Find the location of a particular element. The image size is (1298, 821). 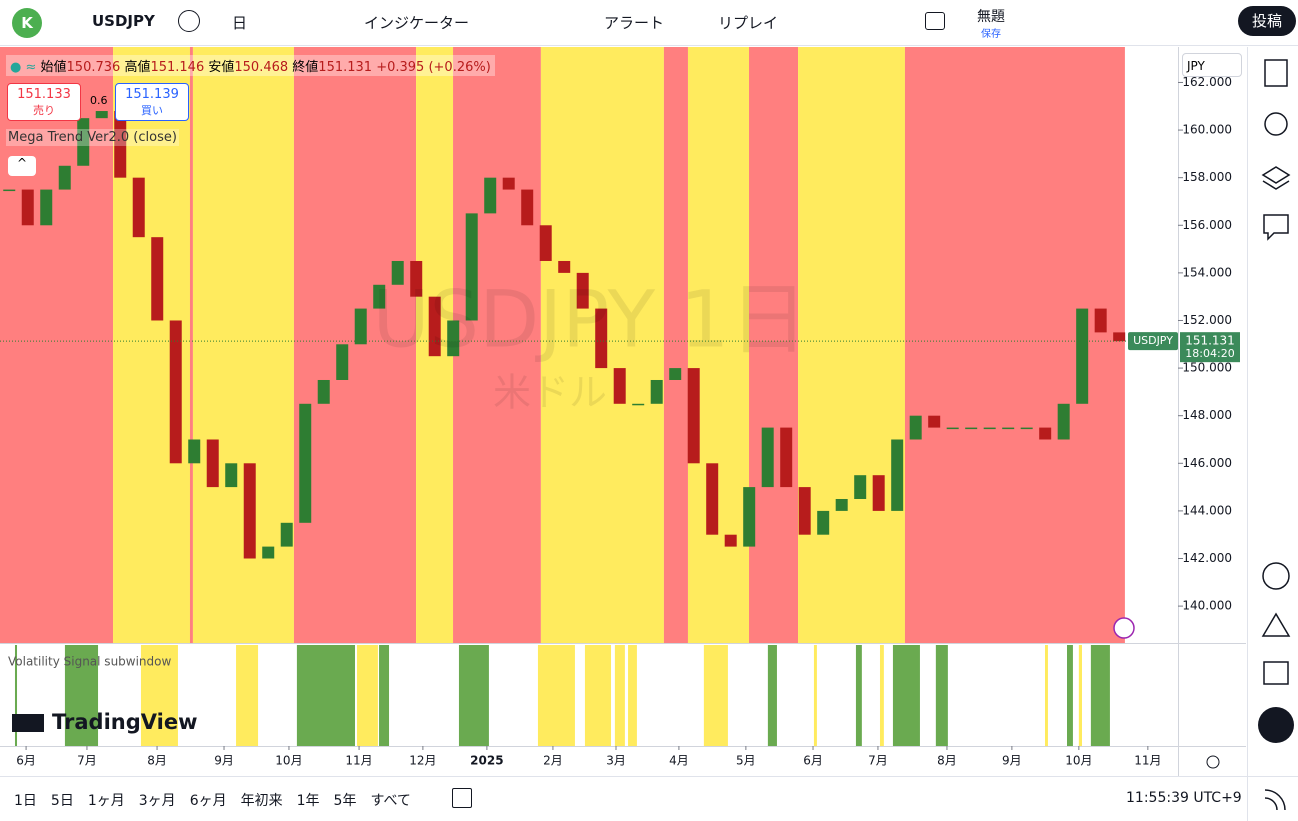

apps-icon is located at coordinates (1276, 725).